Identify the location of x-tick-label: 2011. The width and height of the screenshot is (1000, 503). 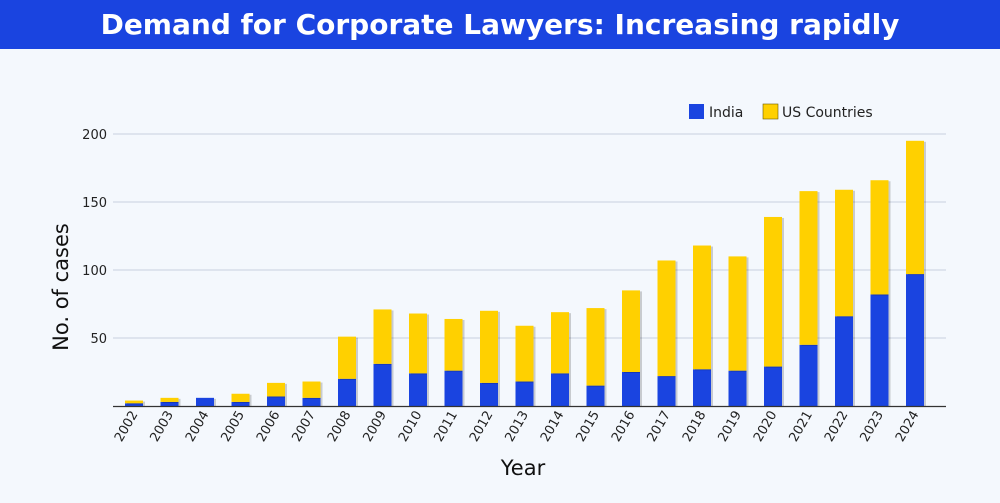
(446, 427).